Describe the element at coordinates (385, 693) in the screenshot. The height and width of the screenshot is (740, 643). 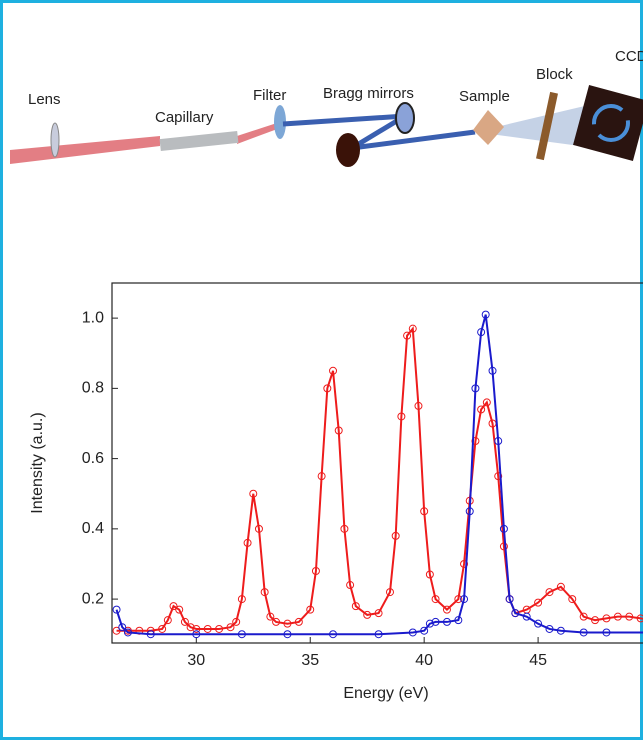
I see `x-axis-label: Energy (eV)` at that location.